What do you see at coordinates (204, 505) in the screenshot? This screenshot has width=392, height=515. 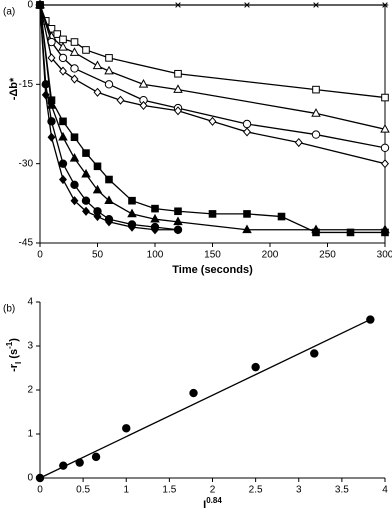 I see `x-axis-label-part: I` at bounding box center [204, 505].